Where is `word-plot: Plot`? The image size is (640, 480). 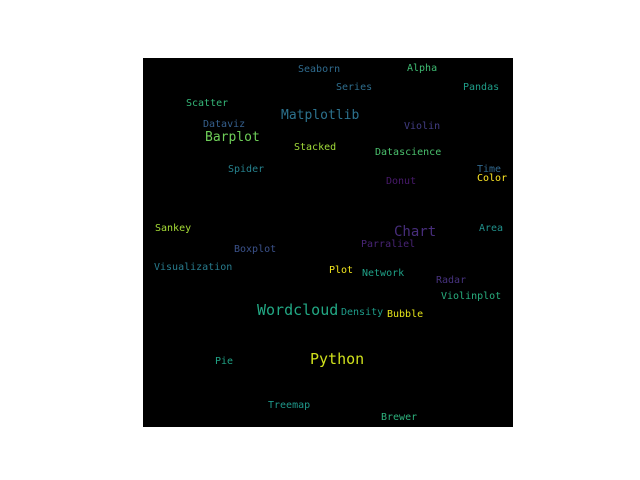
word-plot: Plot is located at coordinates (341, 270).